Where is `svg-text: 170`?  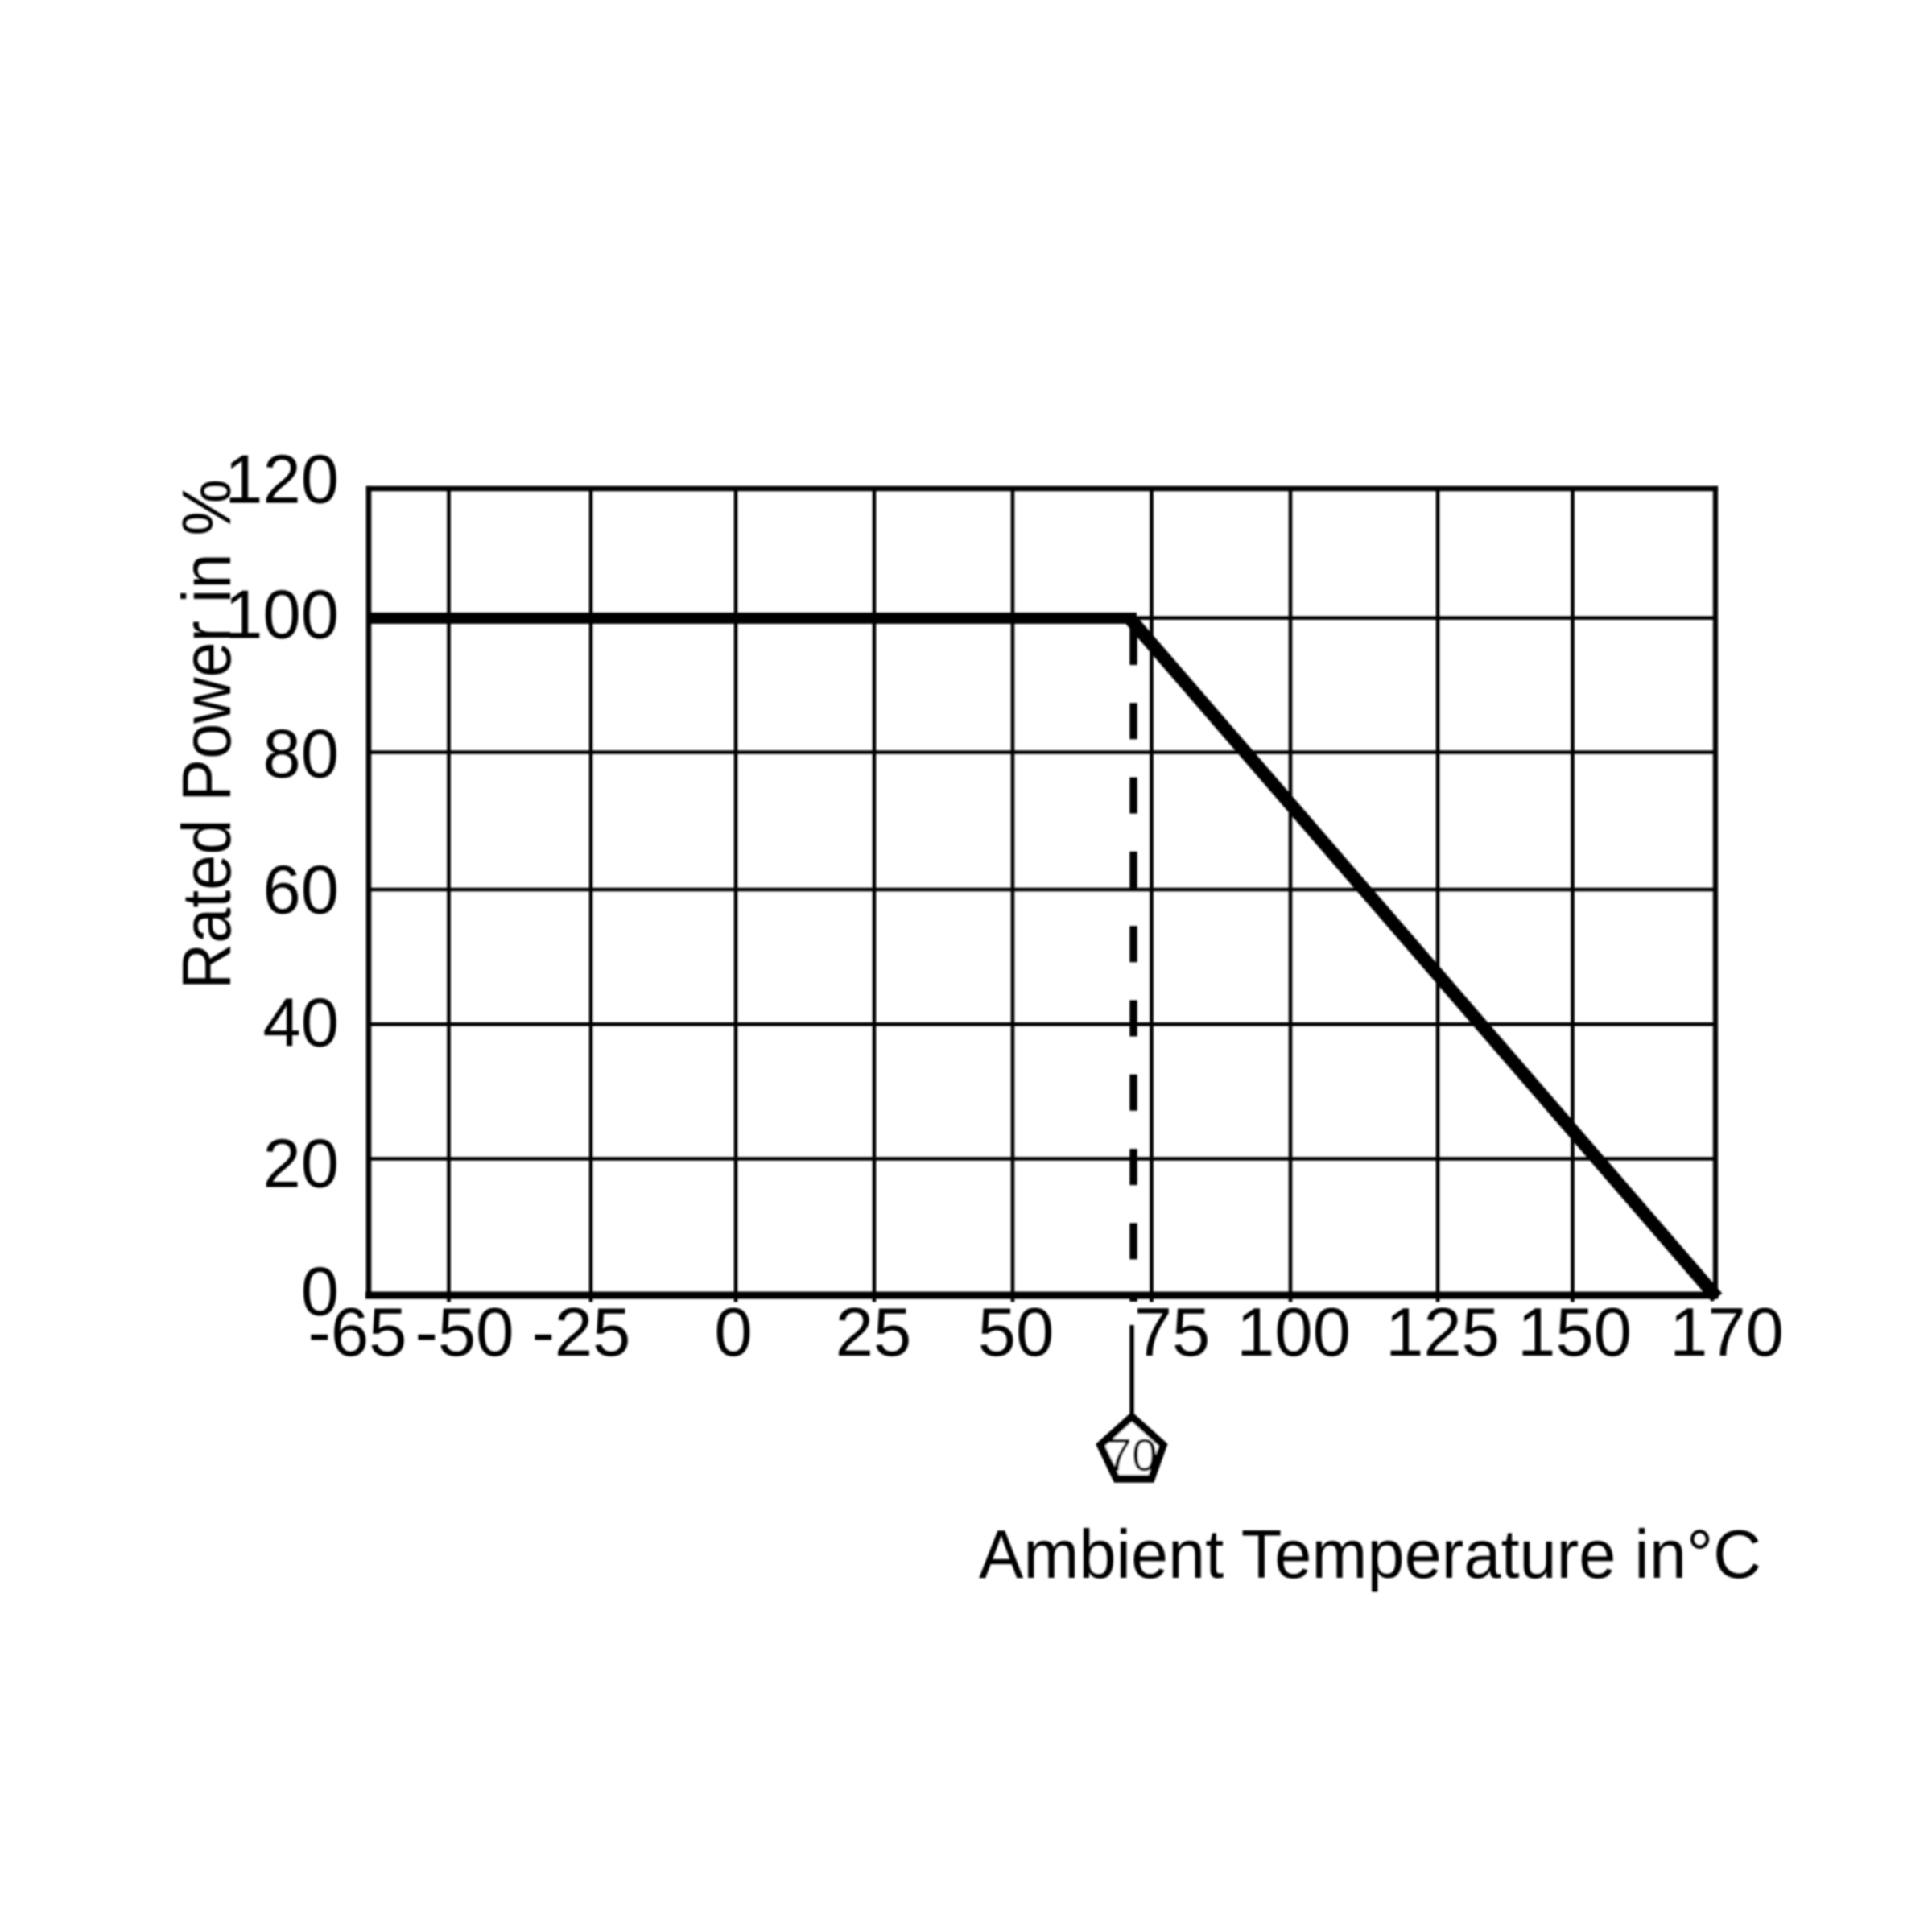 svg-text: 170 is located at coordinates (1727, 1332).